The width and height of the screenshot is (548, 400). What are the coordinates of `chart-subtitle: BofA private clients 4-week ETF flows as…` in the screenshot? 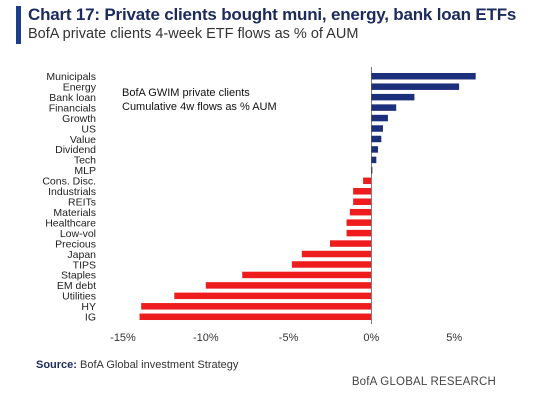 It's located at (193, 34).